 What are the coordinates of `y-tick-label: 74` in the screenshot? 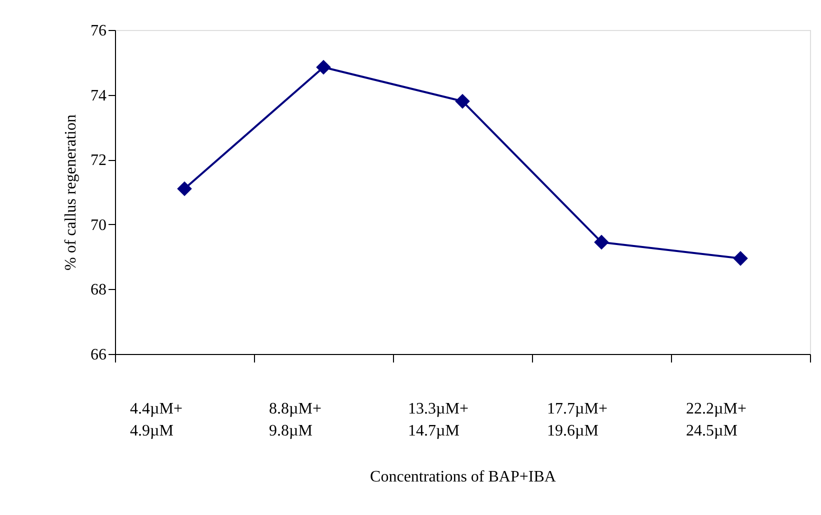 It's located at (98, 95).